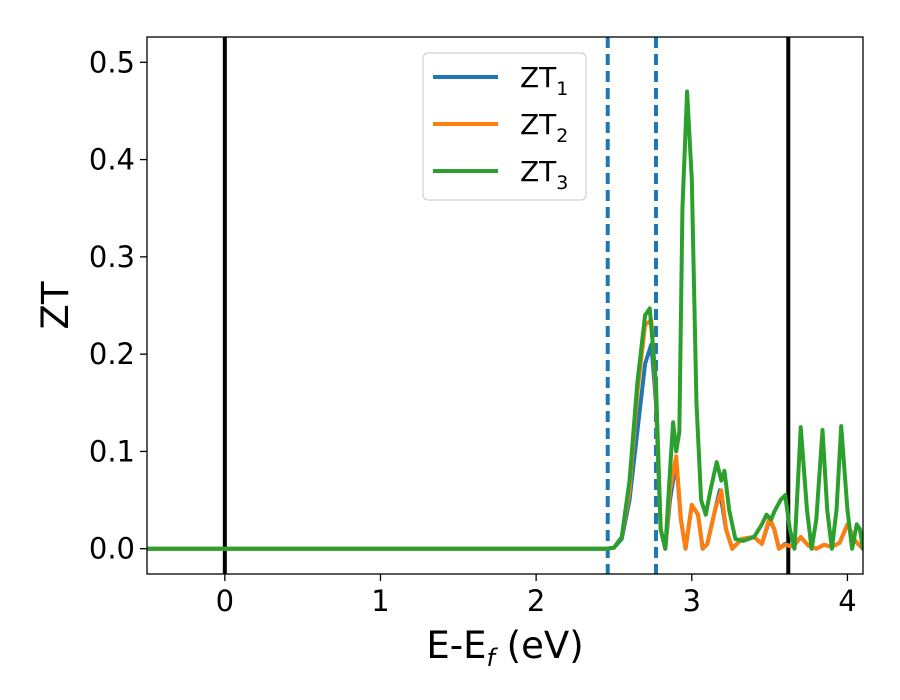  I want to click on y-tick-label: 0.3, so click(112, 257).